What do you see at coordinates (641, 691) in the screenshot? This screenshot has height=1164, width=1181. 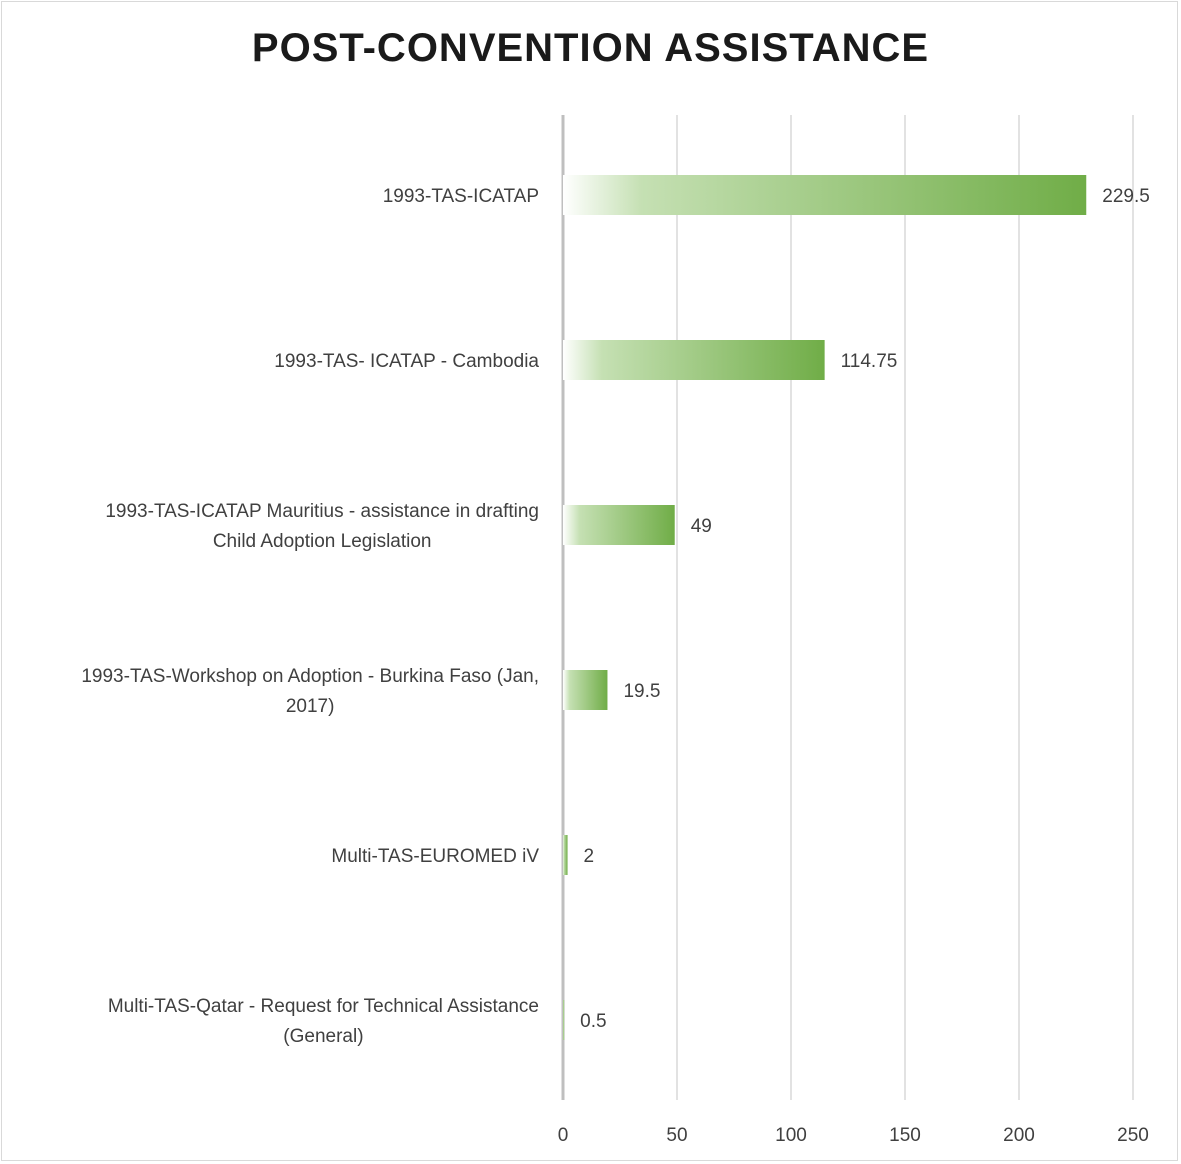 I see `data-label: 19.5` at bounding box center [641, 691].